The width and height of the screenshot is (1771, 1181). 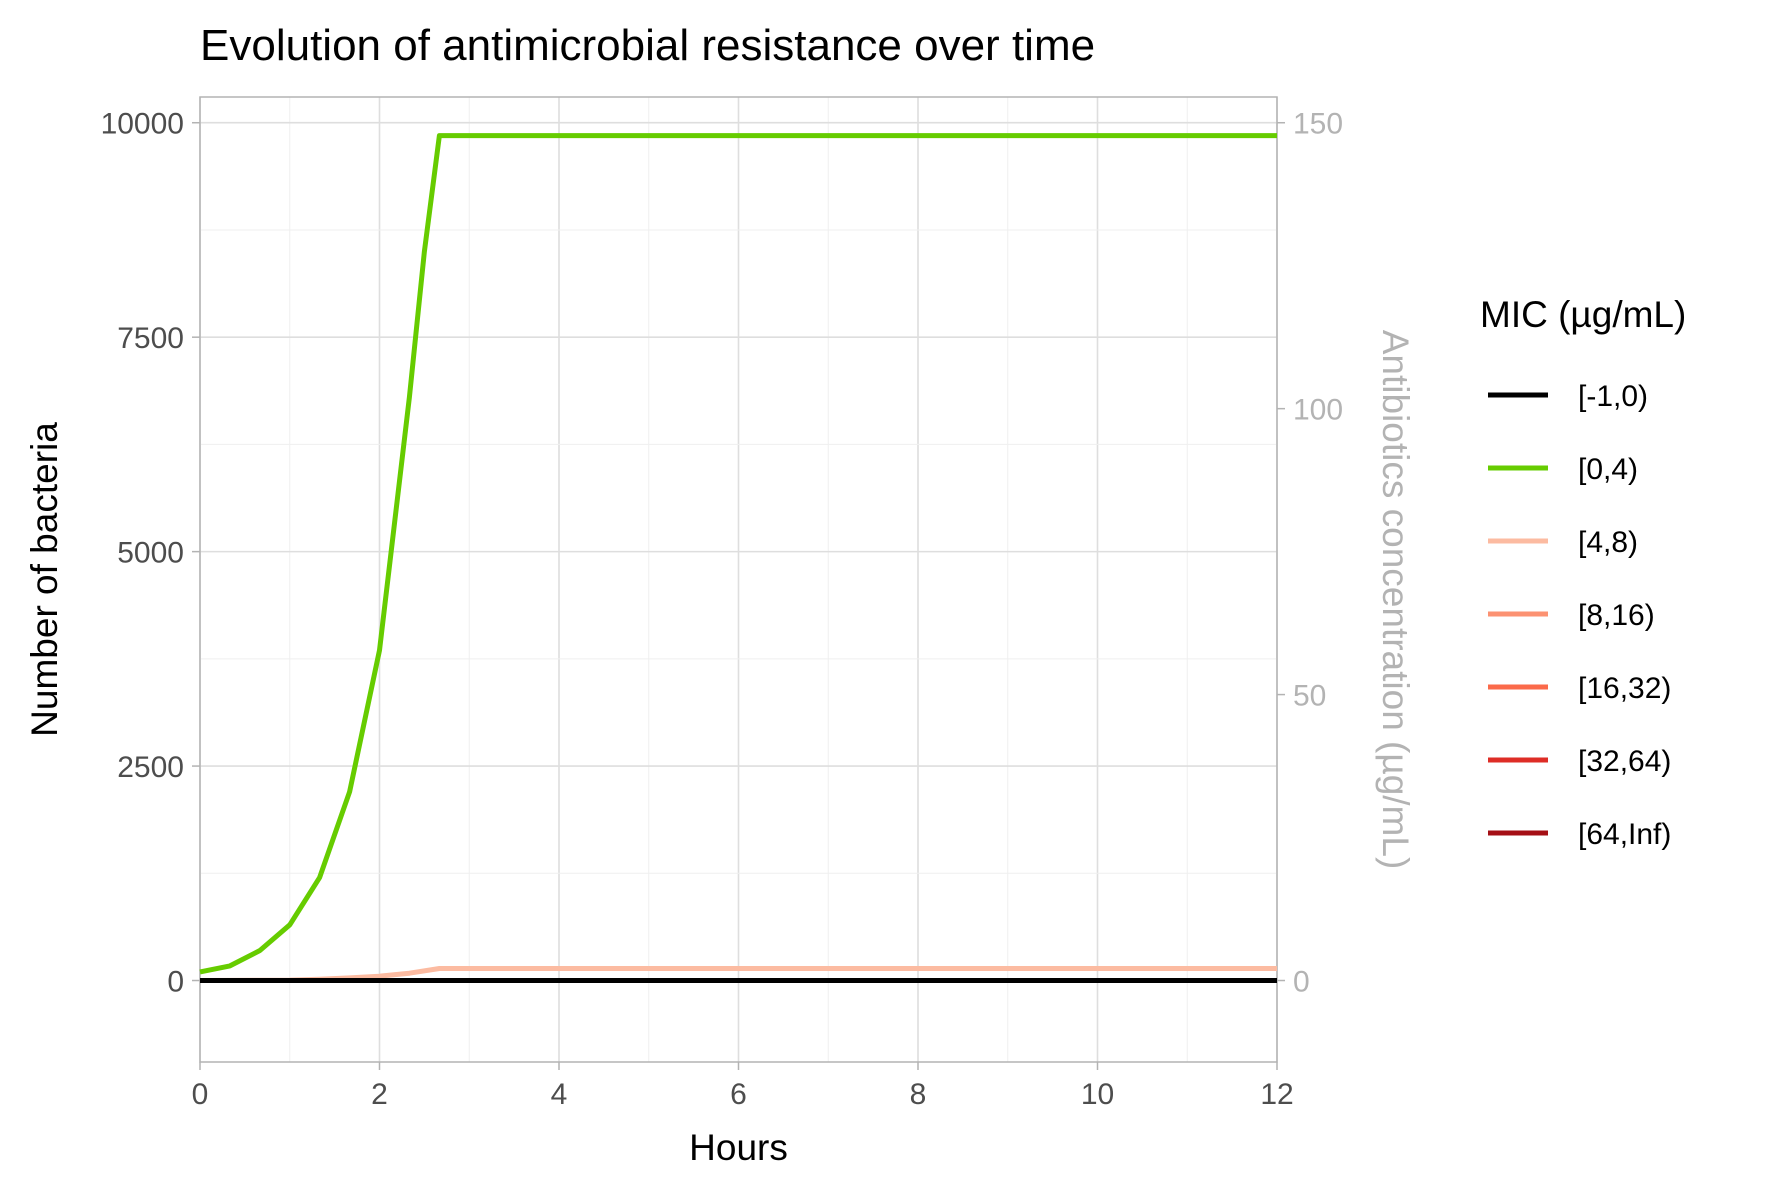 I want to click on secondary-y-axis-title: Antibiotics concentration (µg/mL), so click(x=1395, y=600).